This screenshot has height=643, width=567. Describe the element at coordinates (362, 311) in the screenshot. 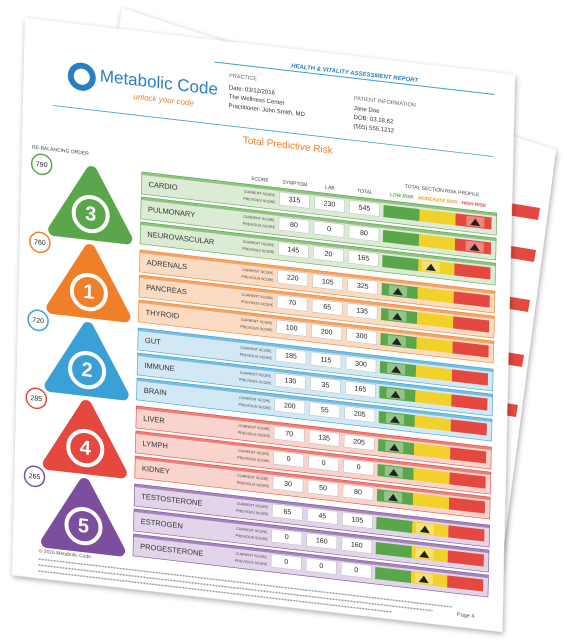

I see `system-value: 135` at that location.